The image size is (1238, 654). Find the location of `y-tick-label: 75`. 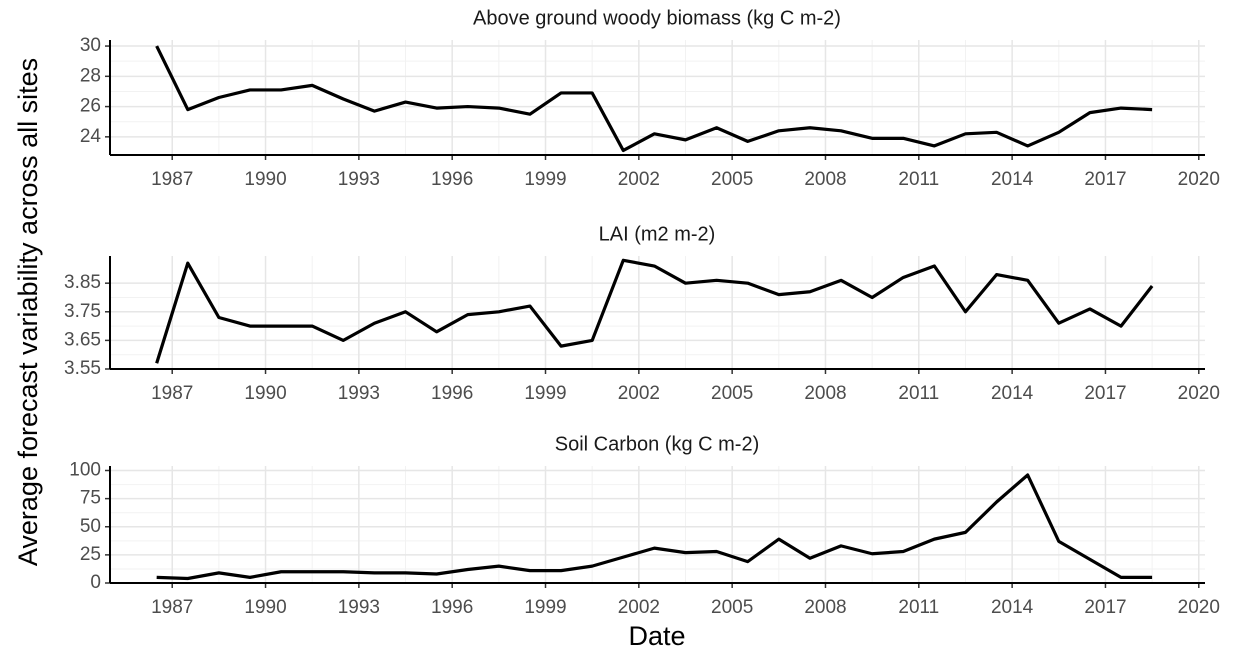

y-tick-label: 75 is located at coordinates (90, 498).